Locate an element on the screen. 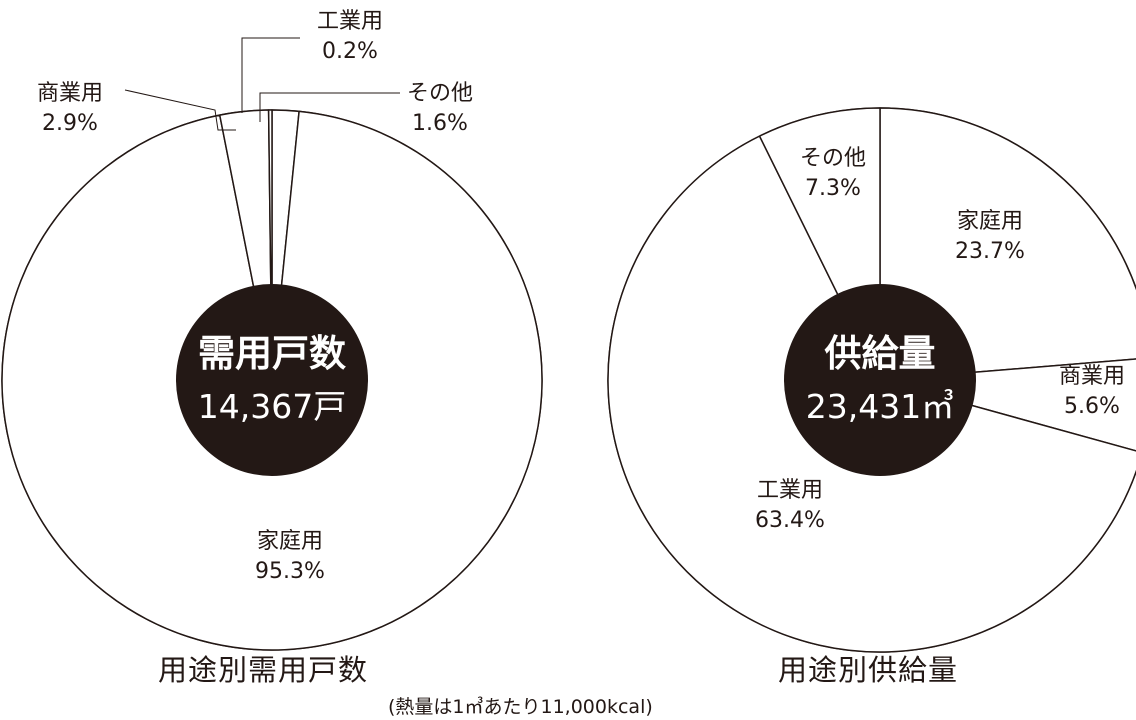 The image size is (1136, 720). chart-title-households: 用途別需用戸数 is located at coordinates (263, 670).